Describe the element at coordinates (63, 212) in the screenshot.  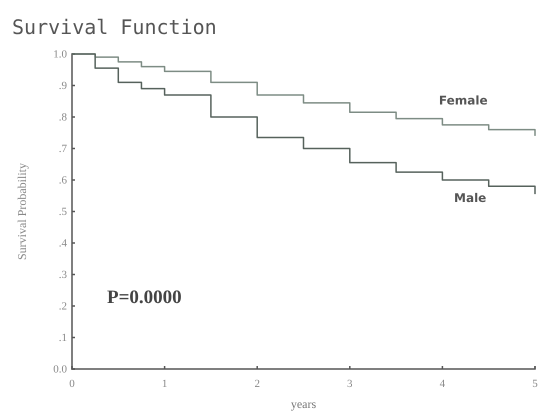
I see `y-tick-label: .5` at that location.